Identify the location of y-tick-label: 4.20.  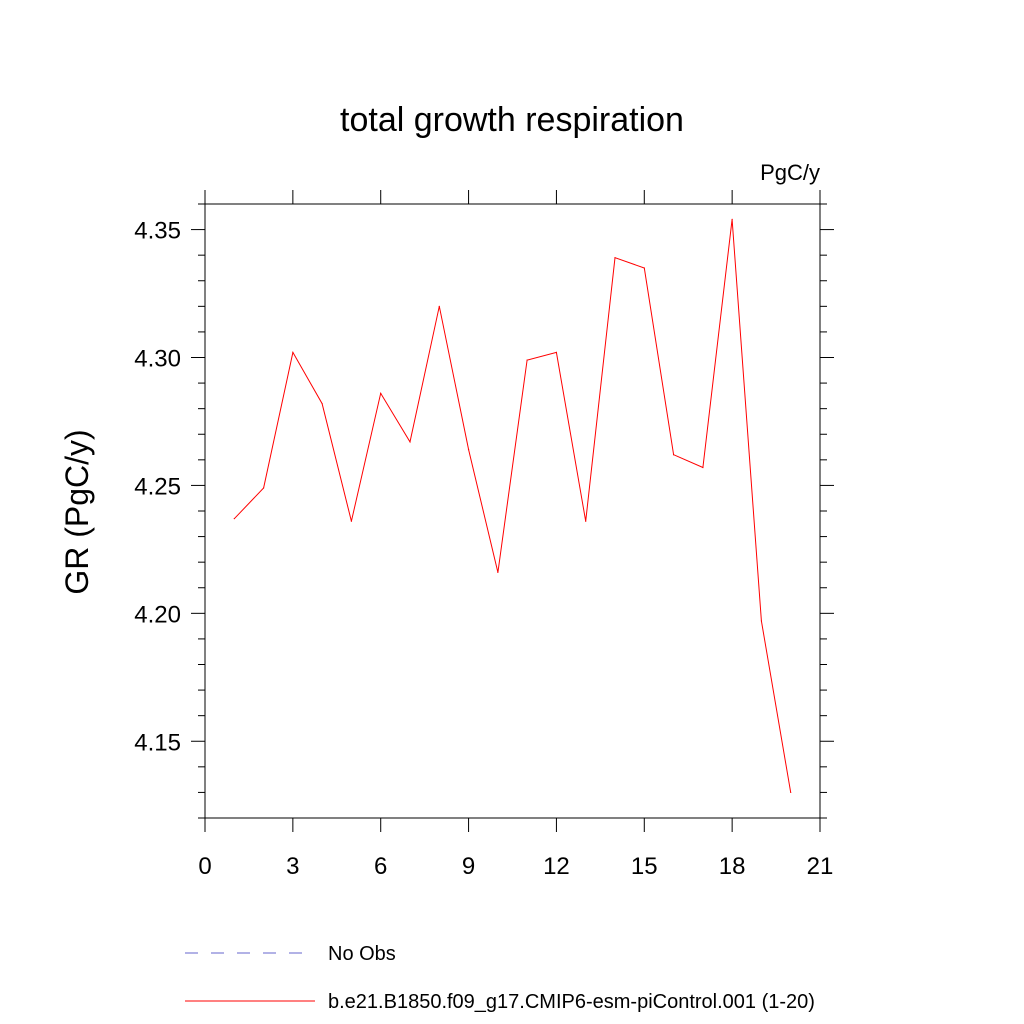
(157, 614).